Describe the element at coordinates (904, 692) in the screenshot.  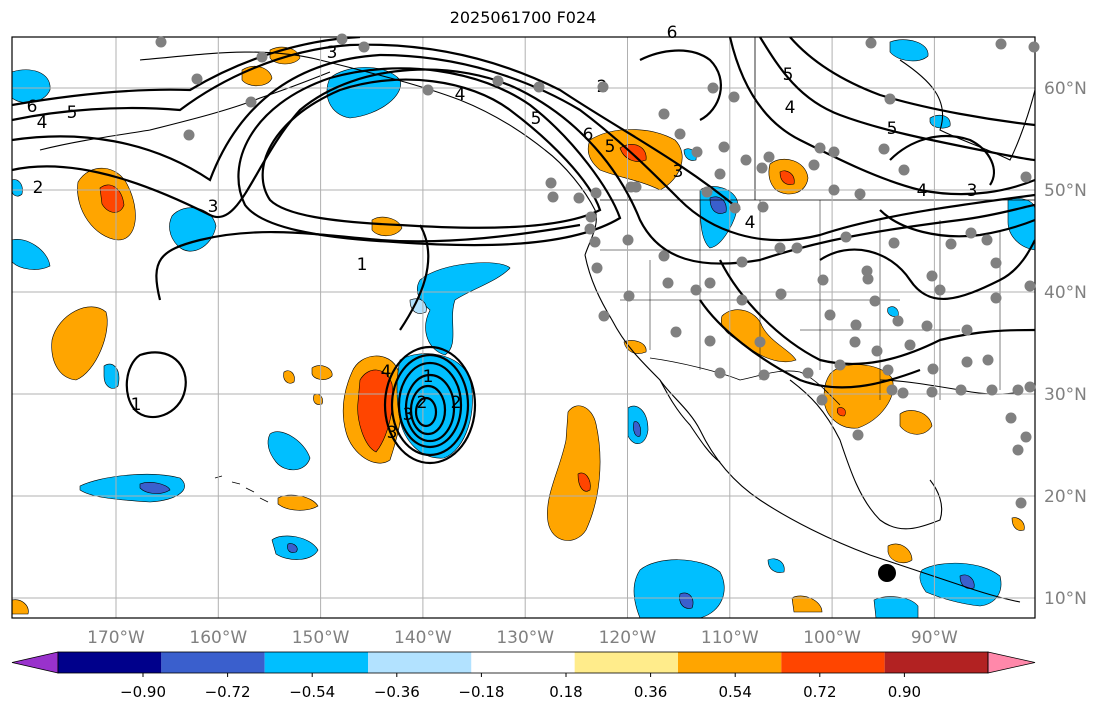
I see `colorbar-tick-label: 0.90` at that location.